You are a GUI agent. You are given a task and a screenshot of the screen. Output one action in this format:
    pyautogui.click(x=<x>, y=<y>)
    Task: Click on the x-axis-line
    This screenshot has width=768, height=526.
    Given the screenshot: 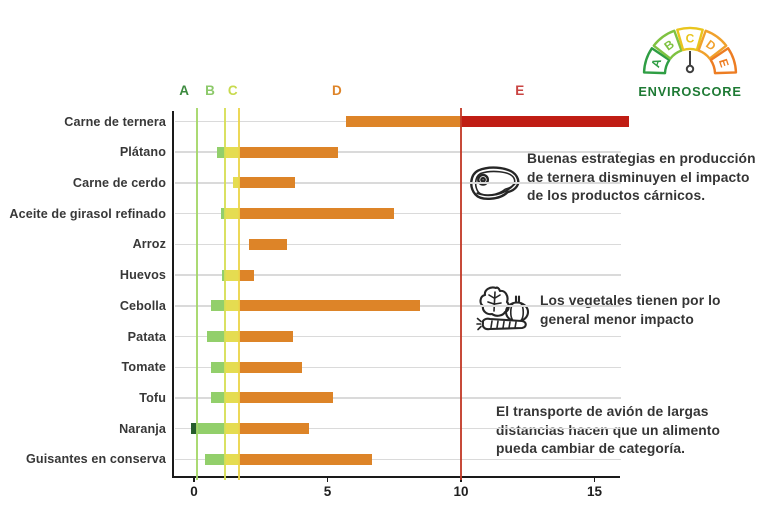 What is the action you would take?
    pyautogui.click(x=395, y=476)
    